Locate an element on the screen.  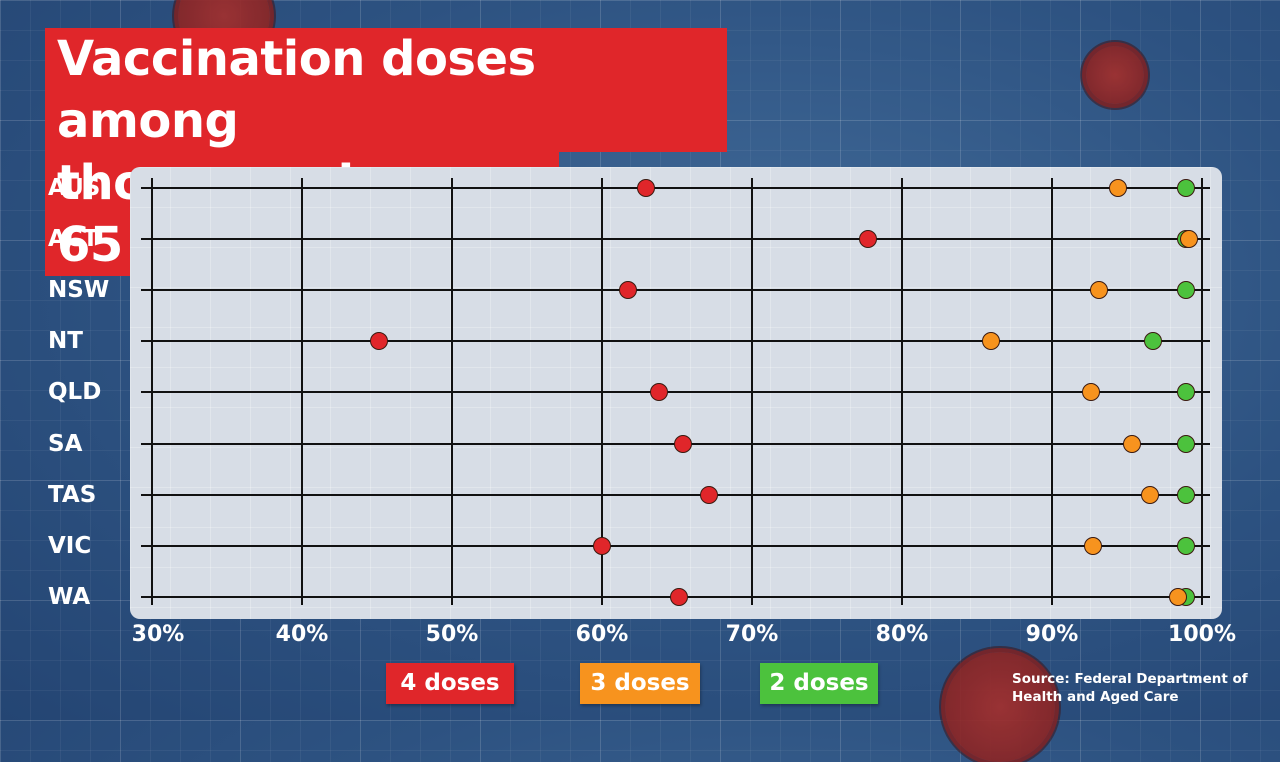
virus-decoration-bottom is located at coordinates (1000, 707).